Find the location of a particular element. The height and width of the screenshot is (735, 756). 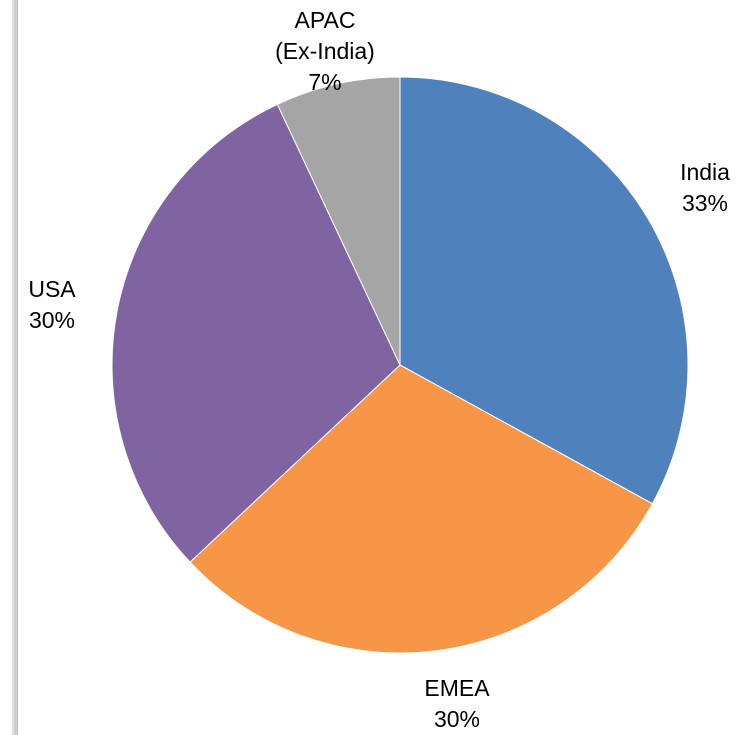

pie-label-india: India 33% is located at coordinates (705, 187).